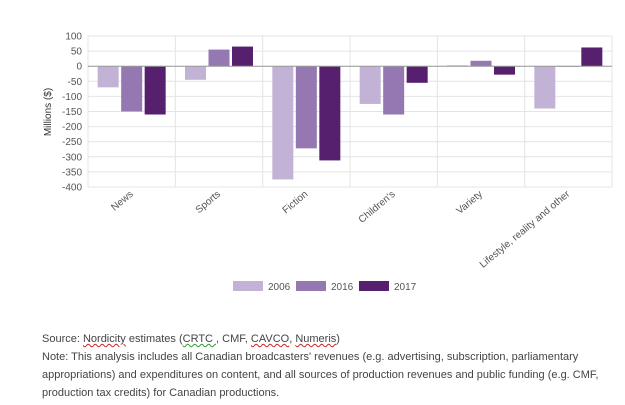 This screenshot has height=405, width=625. I want to click on legend-label: 2006, so click(279, 287).